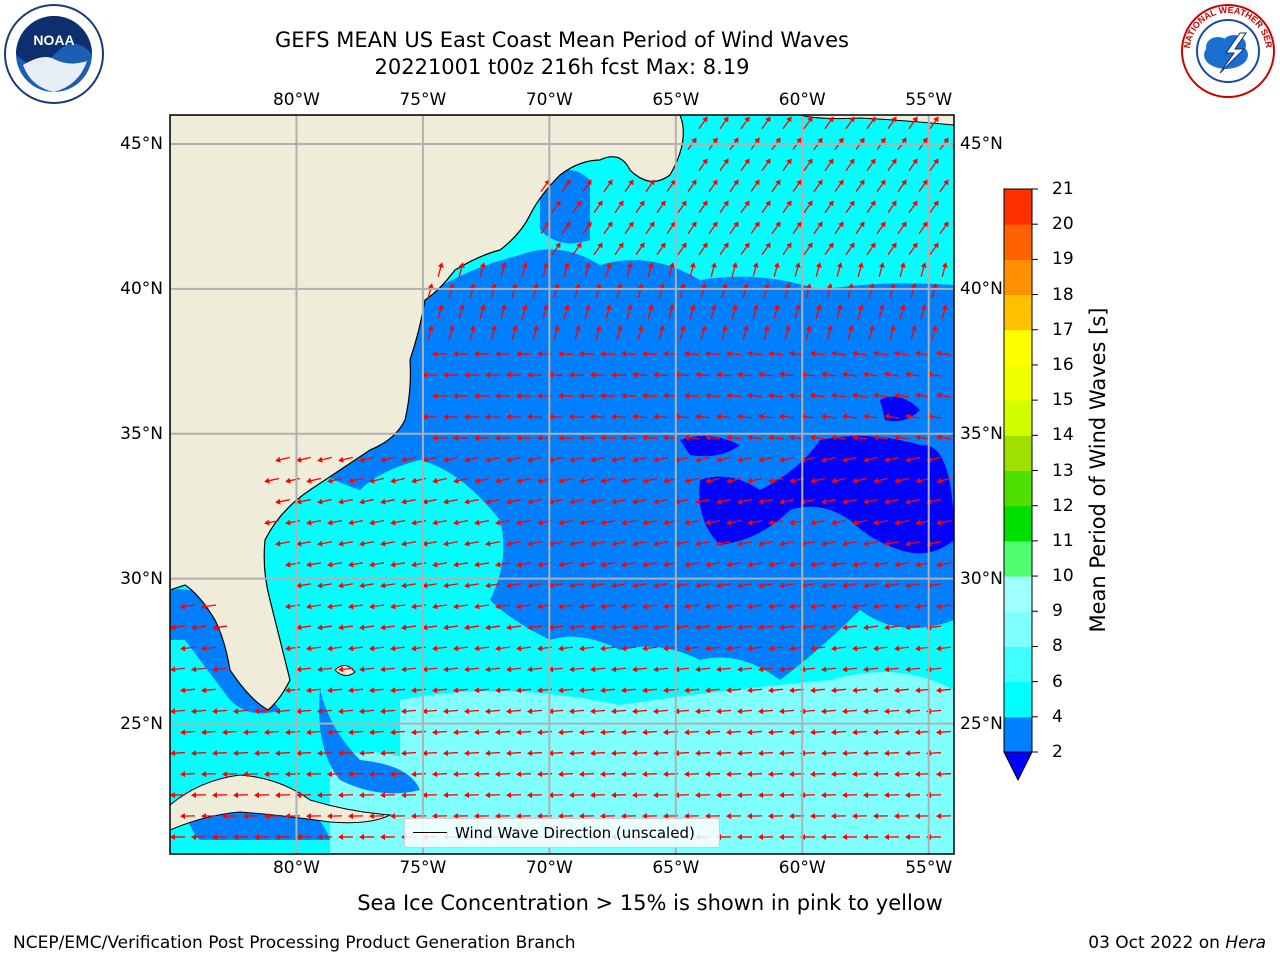 Image resolution: width=1280 pixels, height=960 pixels. What do you see at coordinates (1154, 943) in the screenshot?
I see `footer-date-text: 03 Oct 2022 on` at bounding box center [1154, 943].